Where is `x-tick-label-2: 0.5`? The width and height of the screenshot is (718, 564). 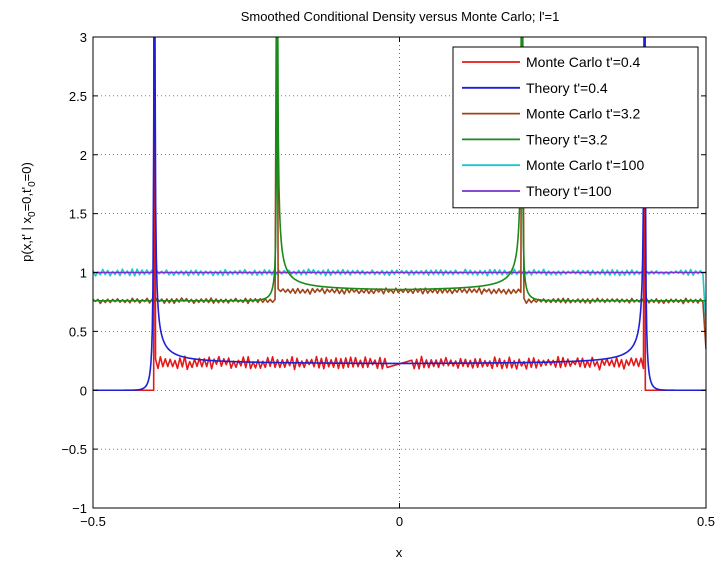 x-tick-label-2: 0.5 is located at coordinates (706, 521).